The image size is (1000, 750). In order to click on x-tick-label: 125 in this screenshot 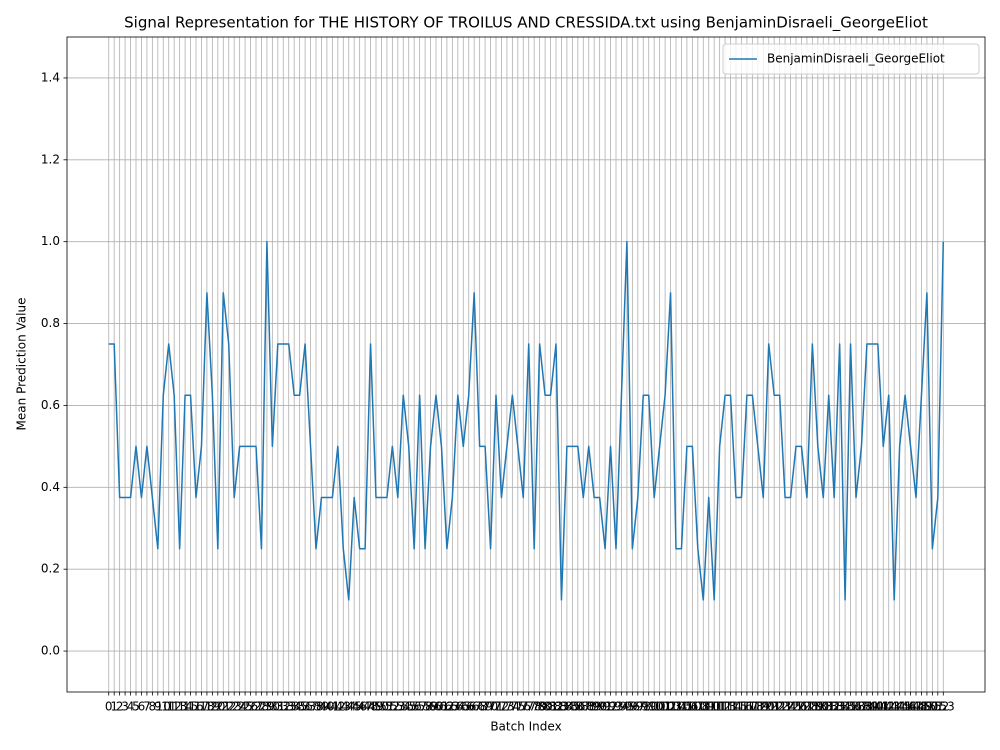, I will do `click(790, 707)`.